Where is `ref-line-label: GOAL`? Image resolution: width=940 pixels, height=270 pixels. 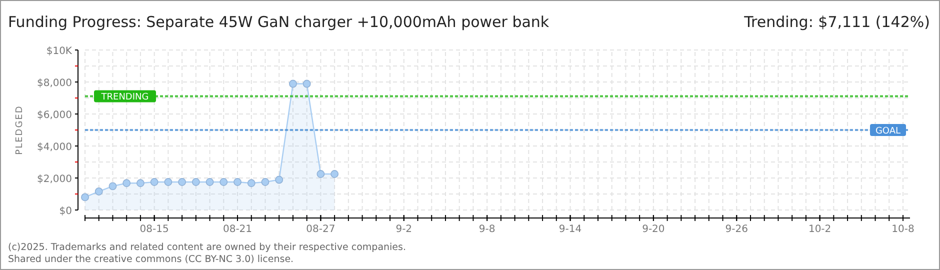
ref-line-label: GOAL is located at coordinates (888, 131).